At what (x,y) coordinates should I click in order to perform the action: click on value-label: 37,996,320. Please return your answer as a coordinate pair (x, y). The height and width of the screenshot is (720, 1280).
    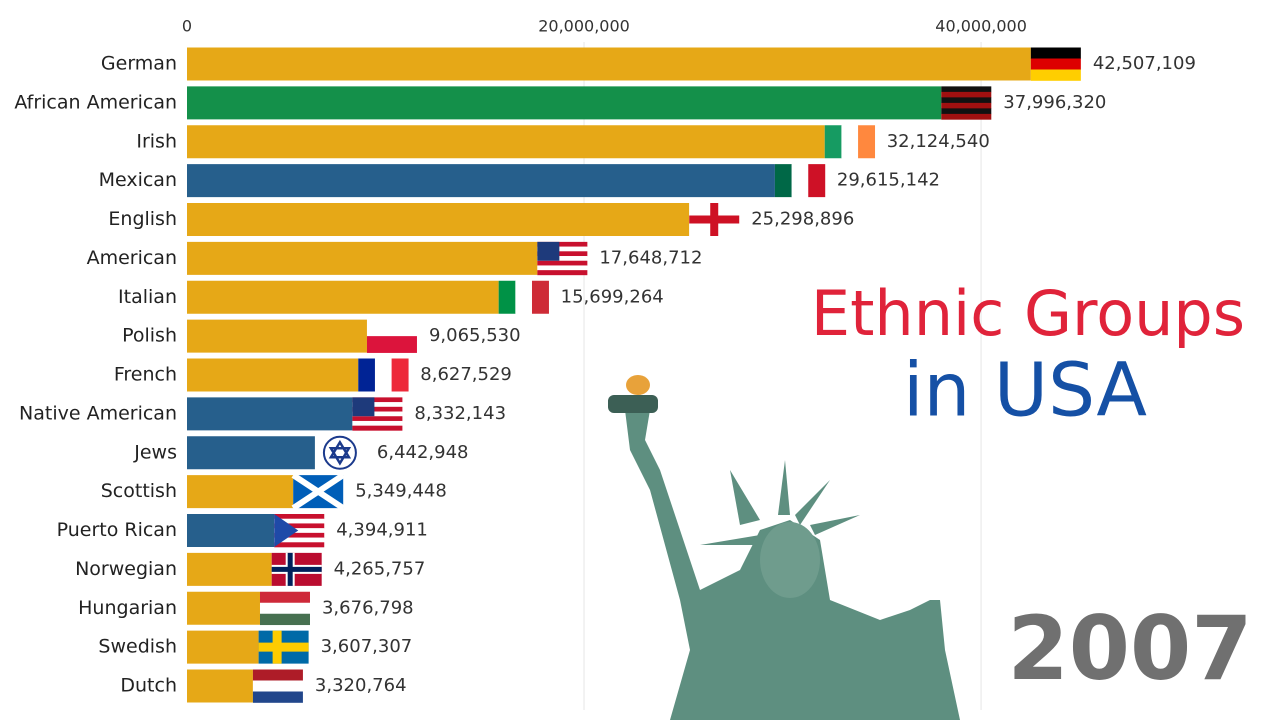
    Looking at the image, I should click on (1054, 102).